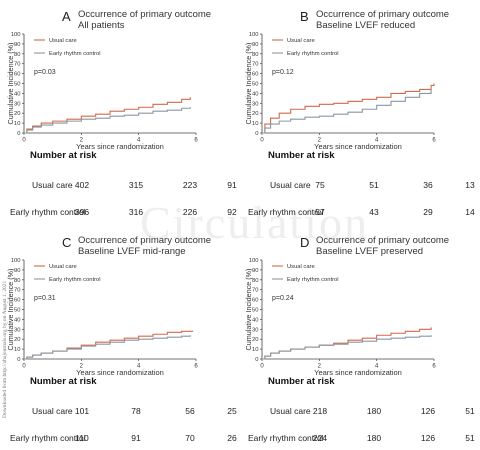 The image size is (480, 450). I want to click on risk-value: 29, so click(428, 212).